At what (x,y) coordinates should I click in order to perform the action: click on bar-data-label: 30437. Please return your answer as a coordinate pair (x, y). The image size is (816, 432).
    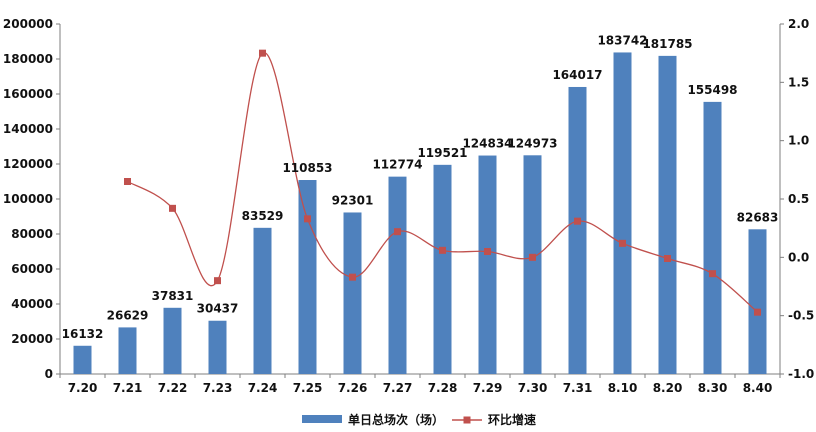
    Looking at the image, I should click on (218, 309).